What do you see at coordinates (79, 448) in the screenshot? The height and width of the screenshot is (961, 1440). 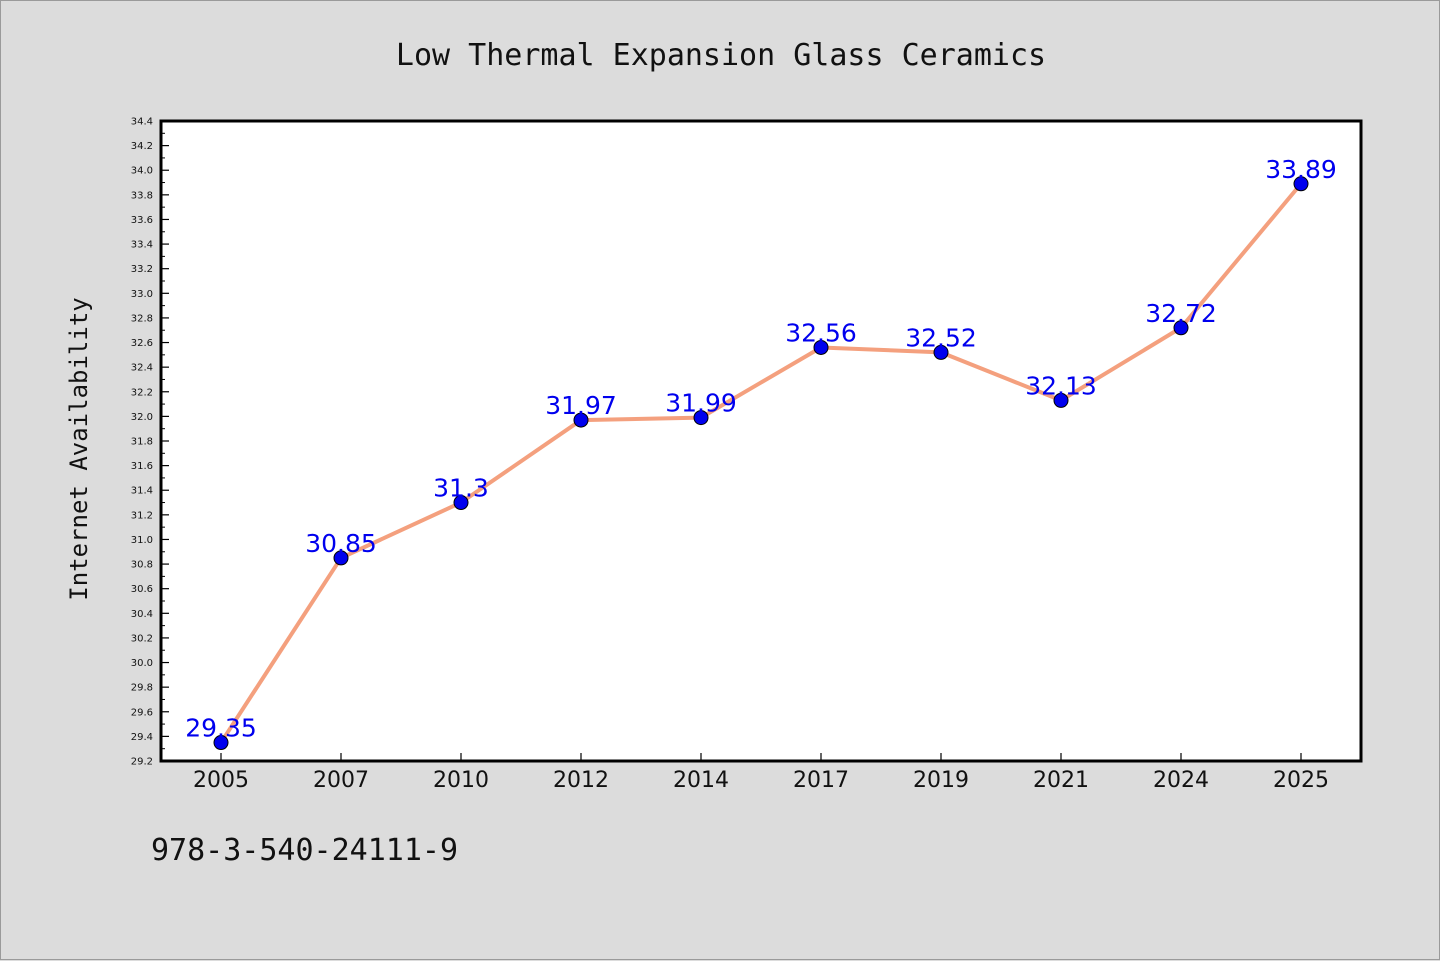 I see `y-axis-label: Internet Availability` at bounding box center [79, 448].